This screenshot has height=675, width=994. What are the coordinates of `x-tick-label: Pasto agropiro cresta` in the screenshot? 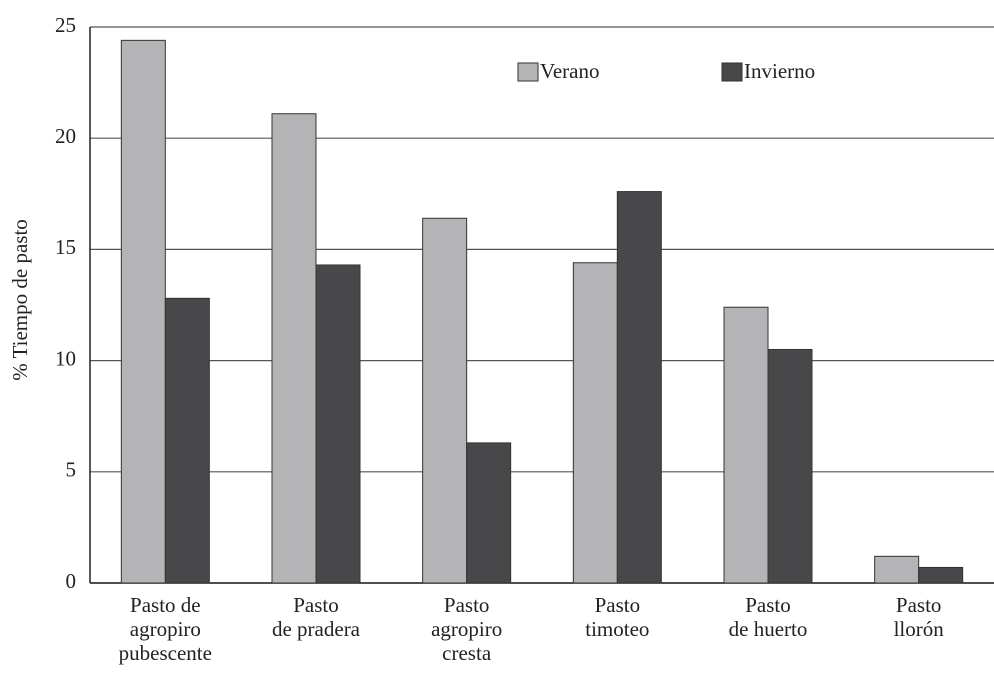 It's located at (466, 629).